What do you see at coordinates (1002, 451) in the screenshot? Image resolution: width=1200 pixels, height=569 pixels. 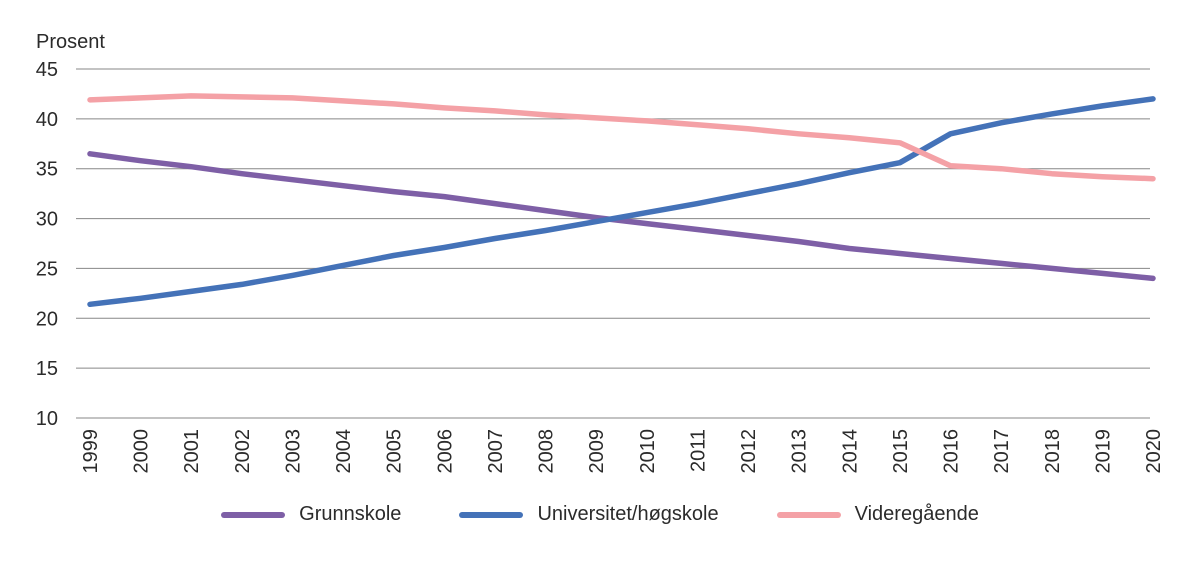 I see `x-tick-label-2017: 2017` at bounding box center [1002, 451].